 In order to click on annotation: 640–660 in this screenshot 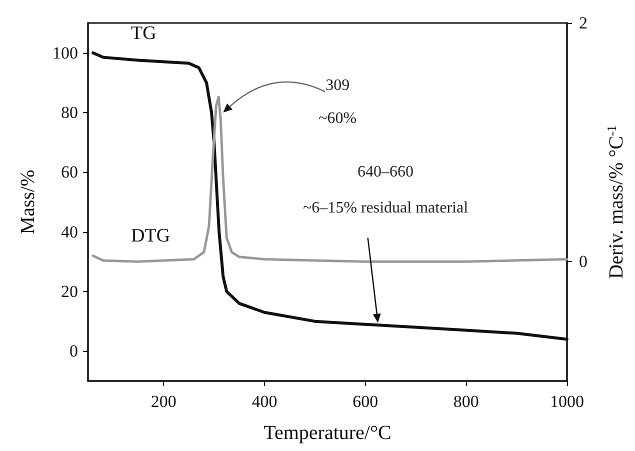, I will do `click(385, 172)`.